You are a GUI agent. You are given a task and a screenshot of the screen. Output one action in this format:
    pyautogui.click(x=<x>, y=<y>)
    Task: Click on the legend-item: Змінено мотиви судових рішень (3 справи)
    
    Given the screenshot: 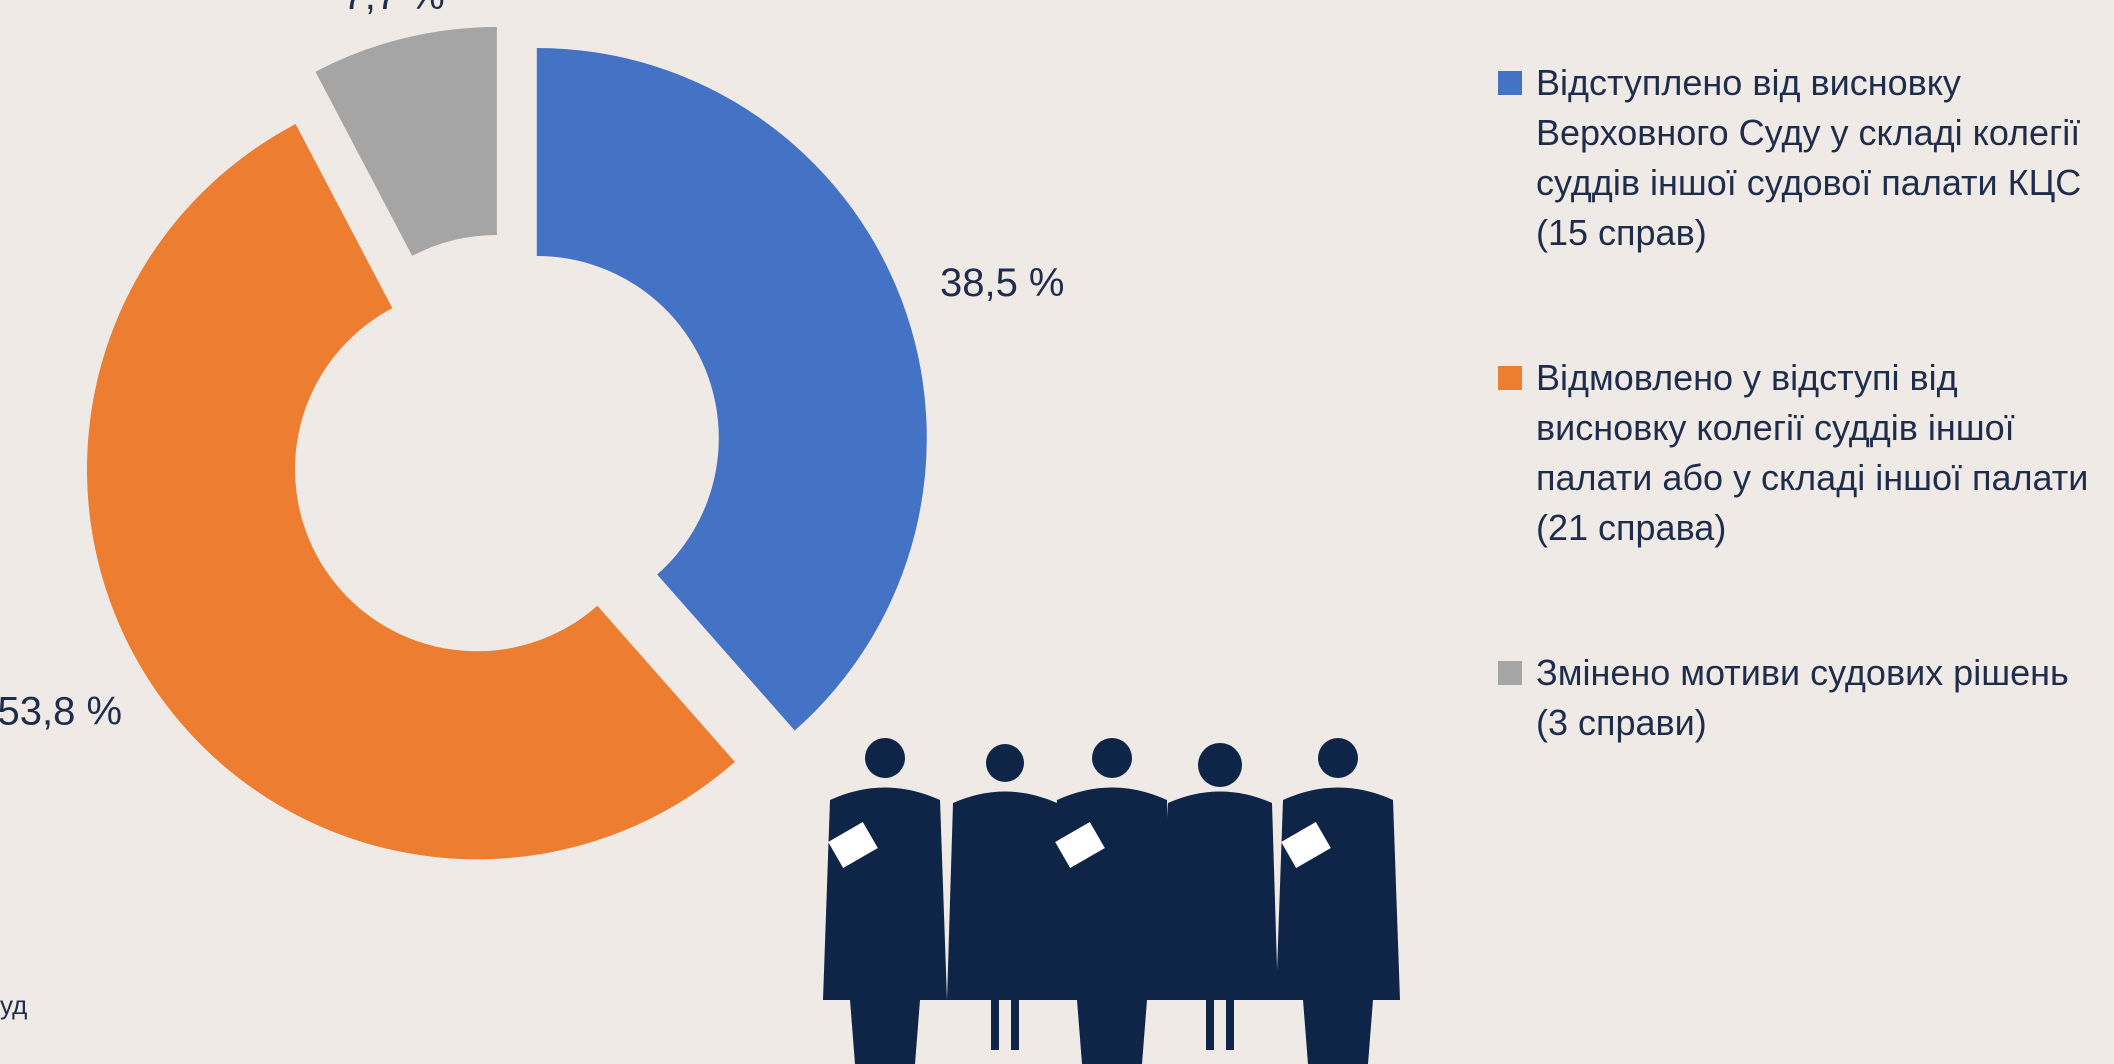 What is the action you would take?
    pyautogui.click(x=1798, y=698)
    